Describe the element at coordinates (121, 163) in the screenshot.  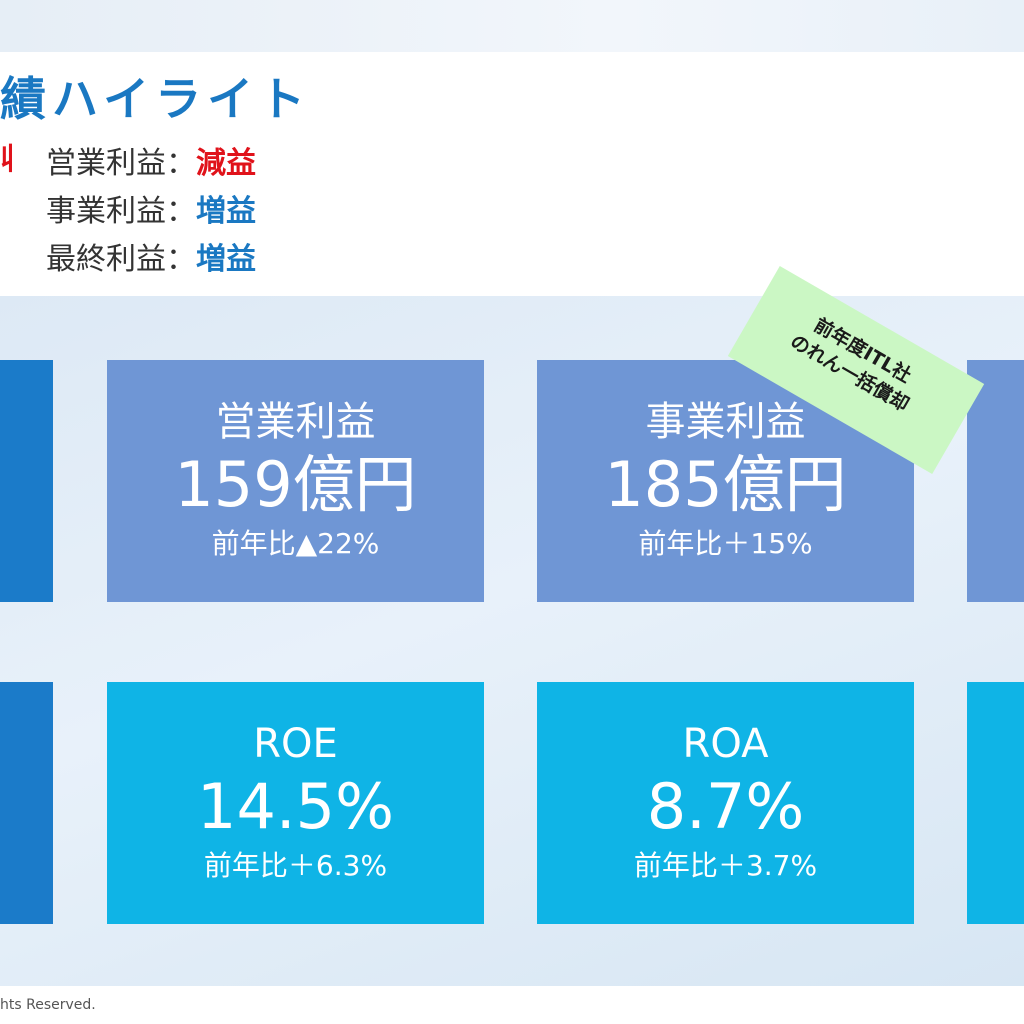
I see `summary-label: 営業利益：` at that location.